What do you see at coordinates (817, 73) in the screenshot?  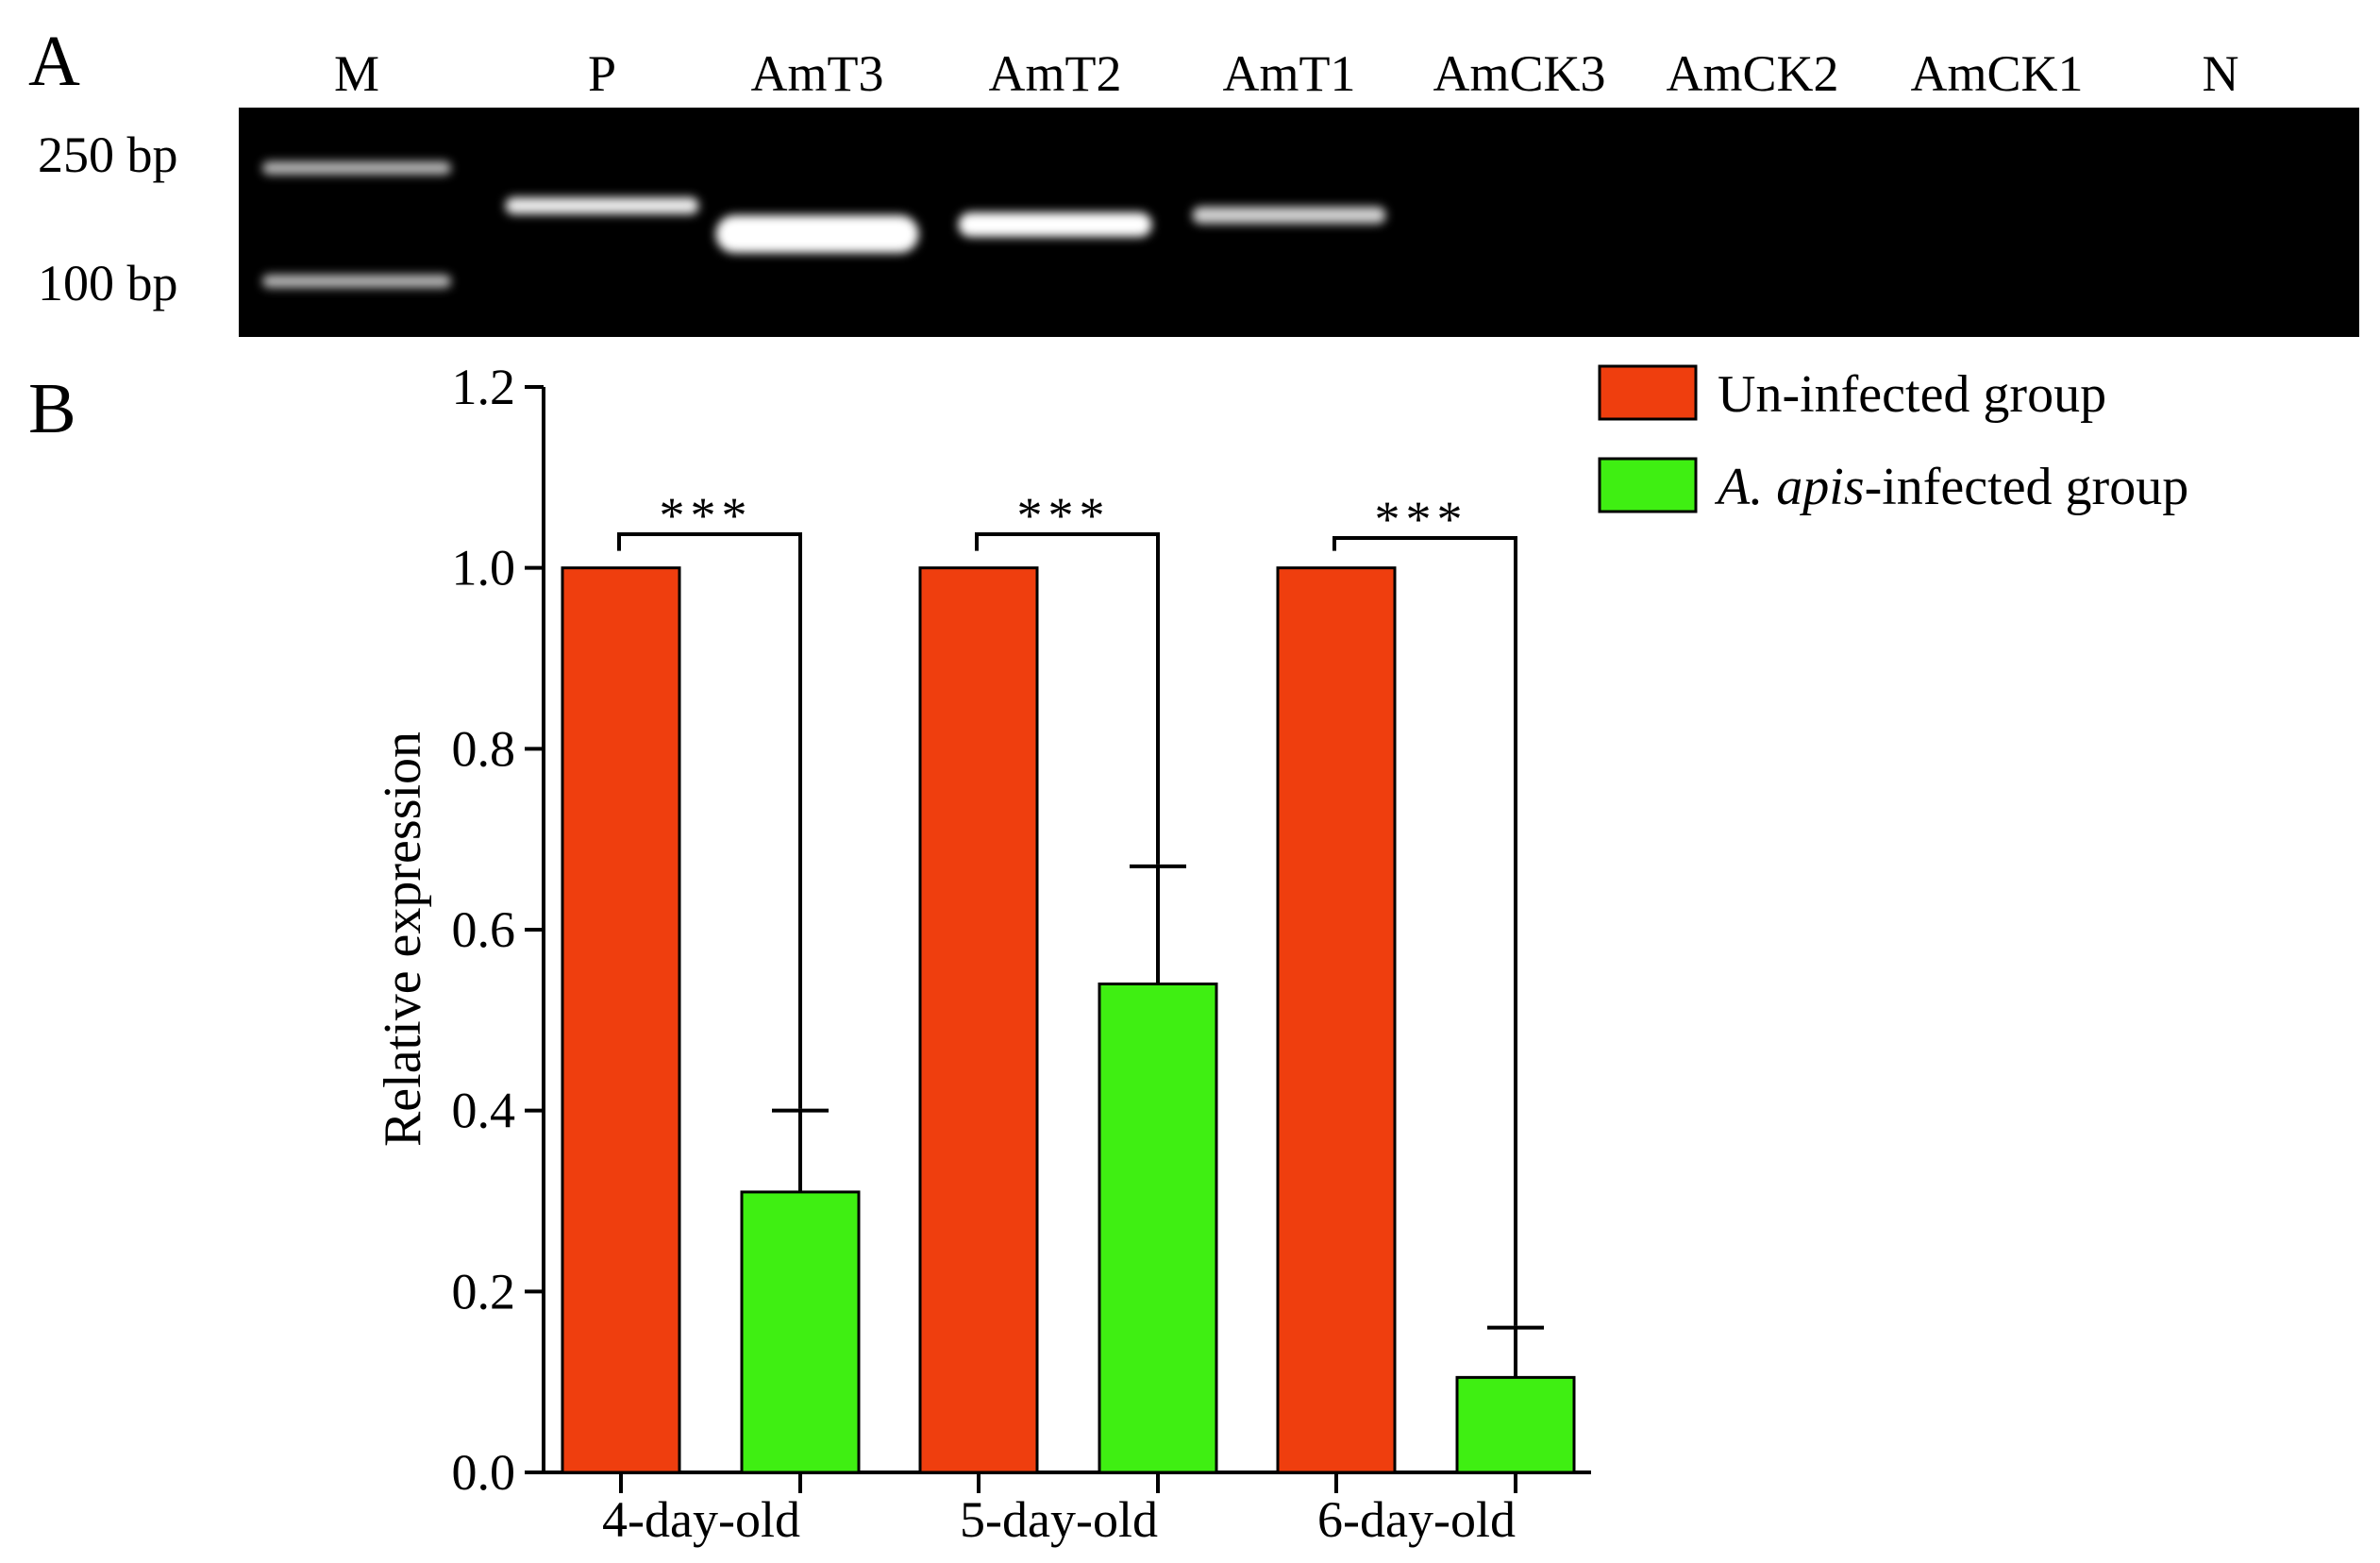 I see `lane-label-amt3: AmT3` at bounding box center [817, 73].